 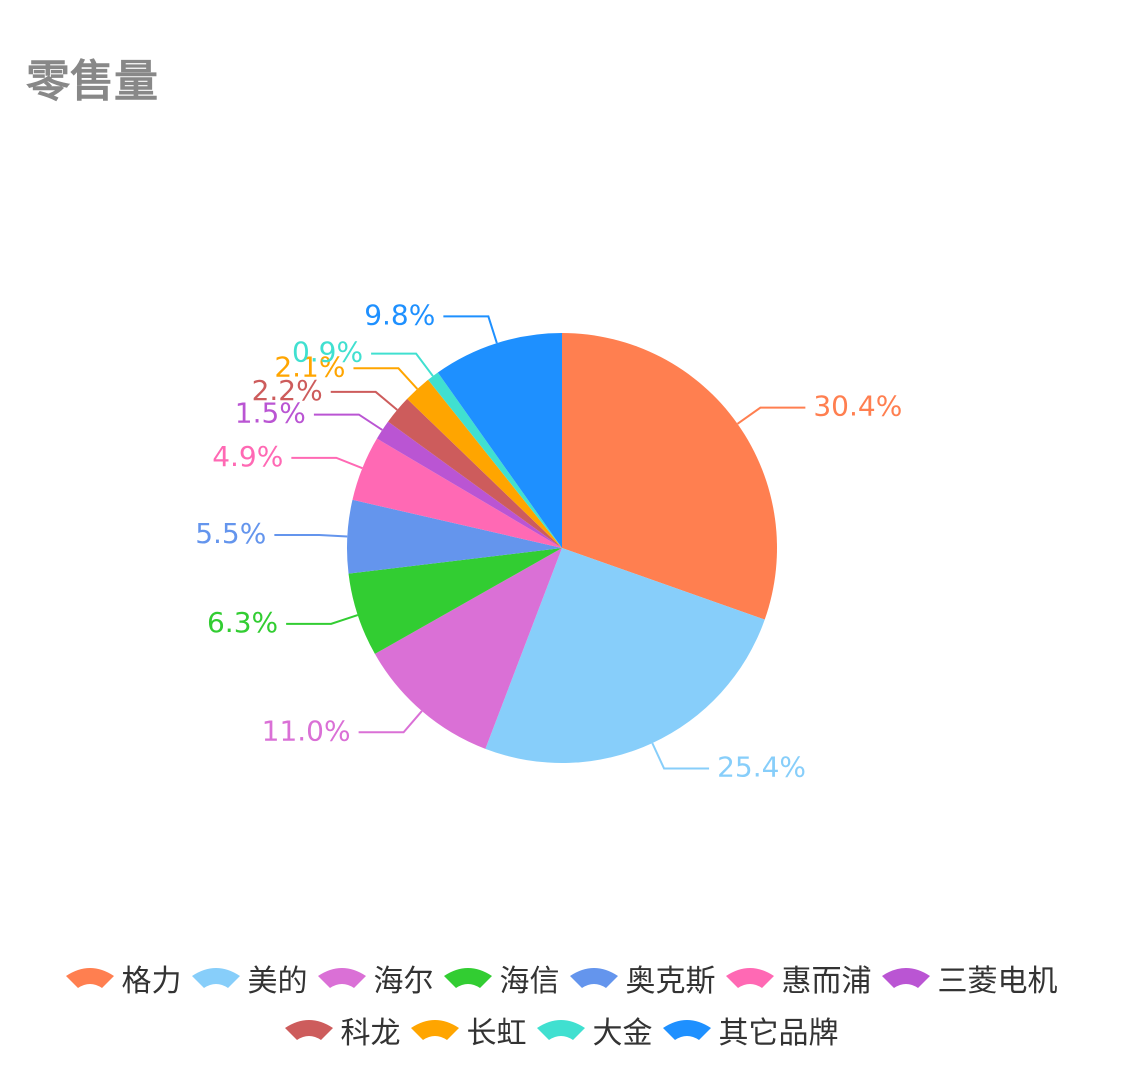 I want to click on legend-label: 格力, so click(x=151, y=981).